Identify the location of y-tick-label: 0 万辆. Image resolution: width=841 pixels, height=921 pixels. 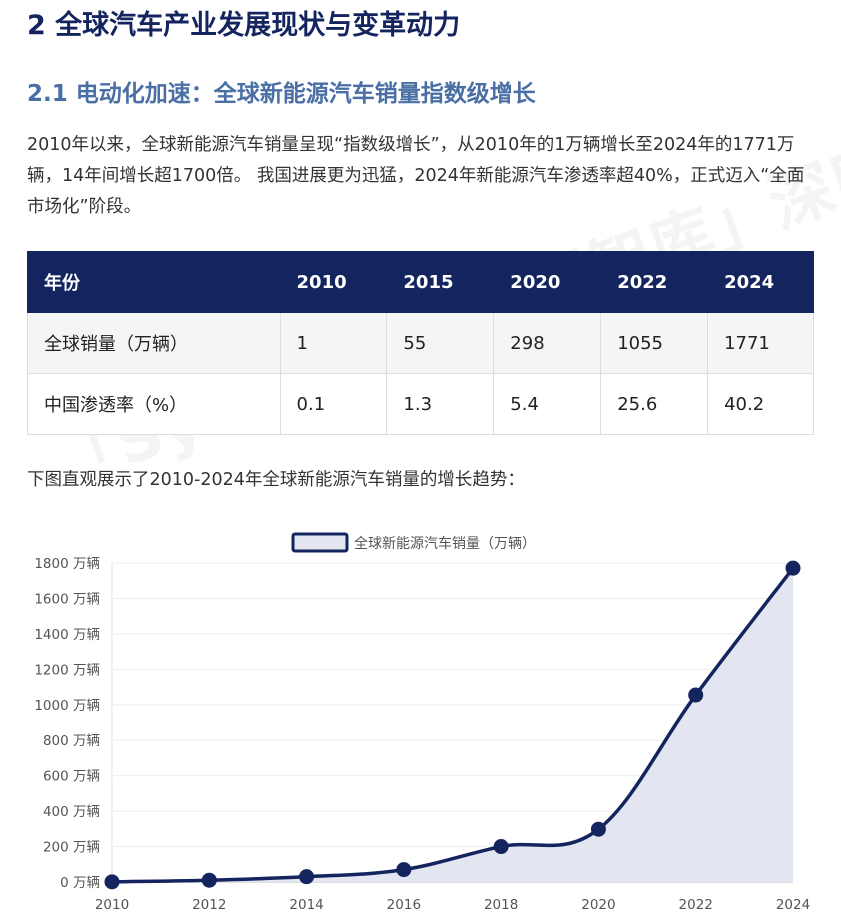
(80, 883).